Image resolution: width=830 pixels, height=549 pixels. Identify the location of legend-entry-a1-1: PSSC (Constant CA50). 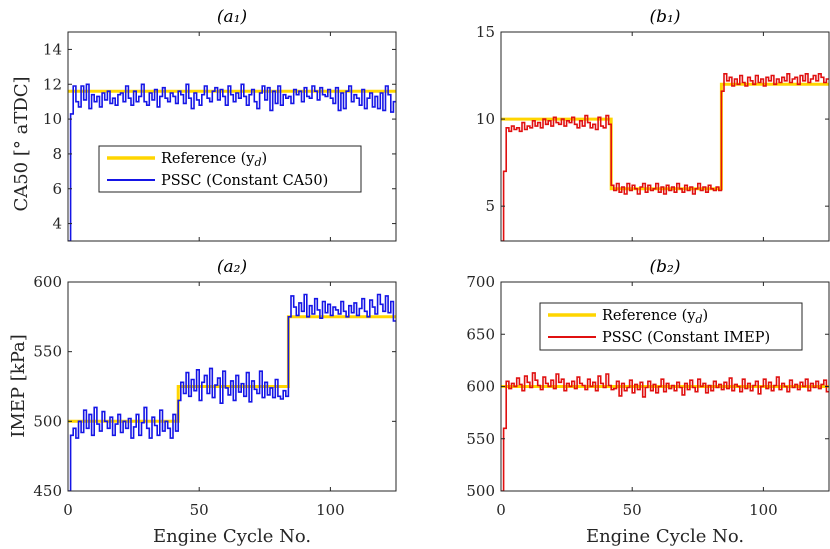
(244, 181).